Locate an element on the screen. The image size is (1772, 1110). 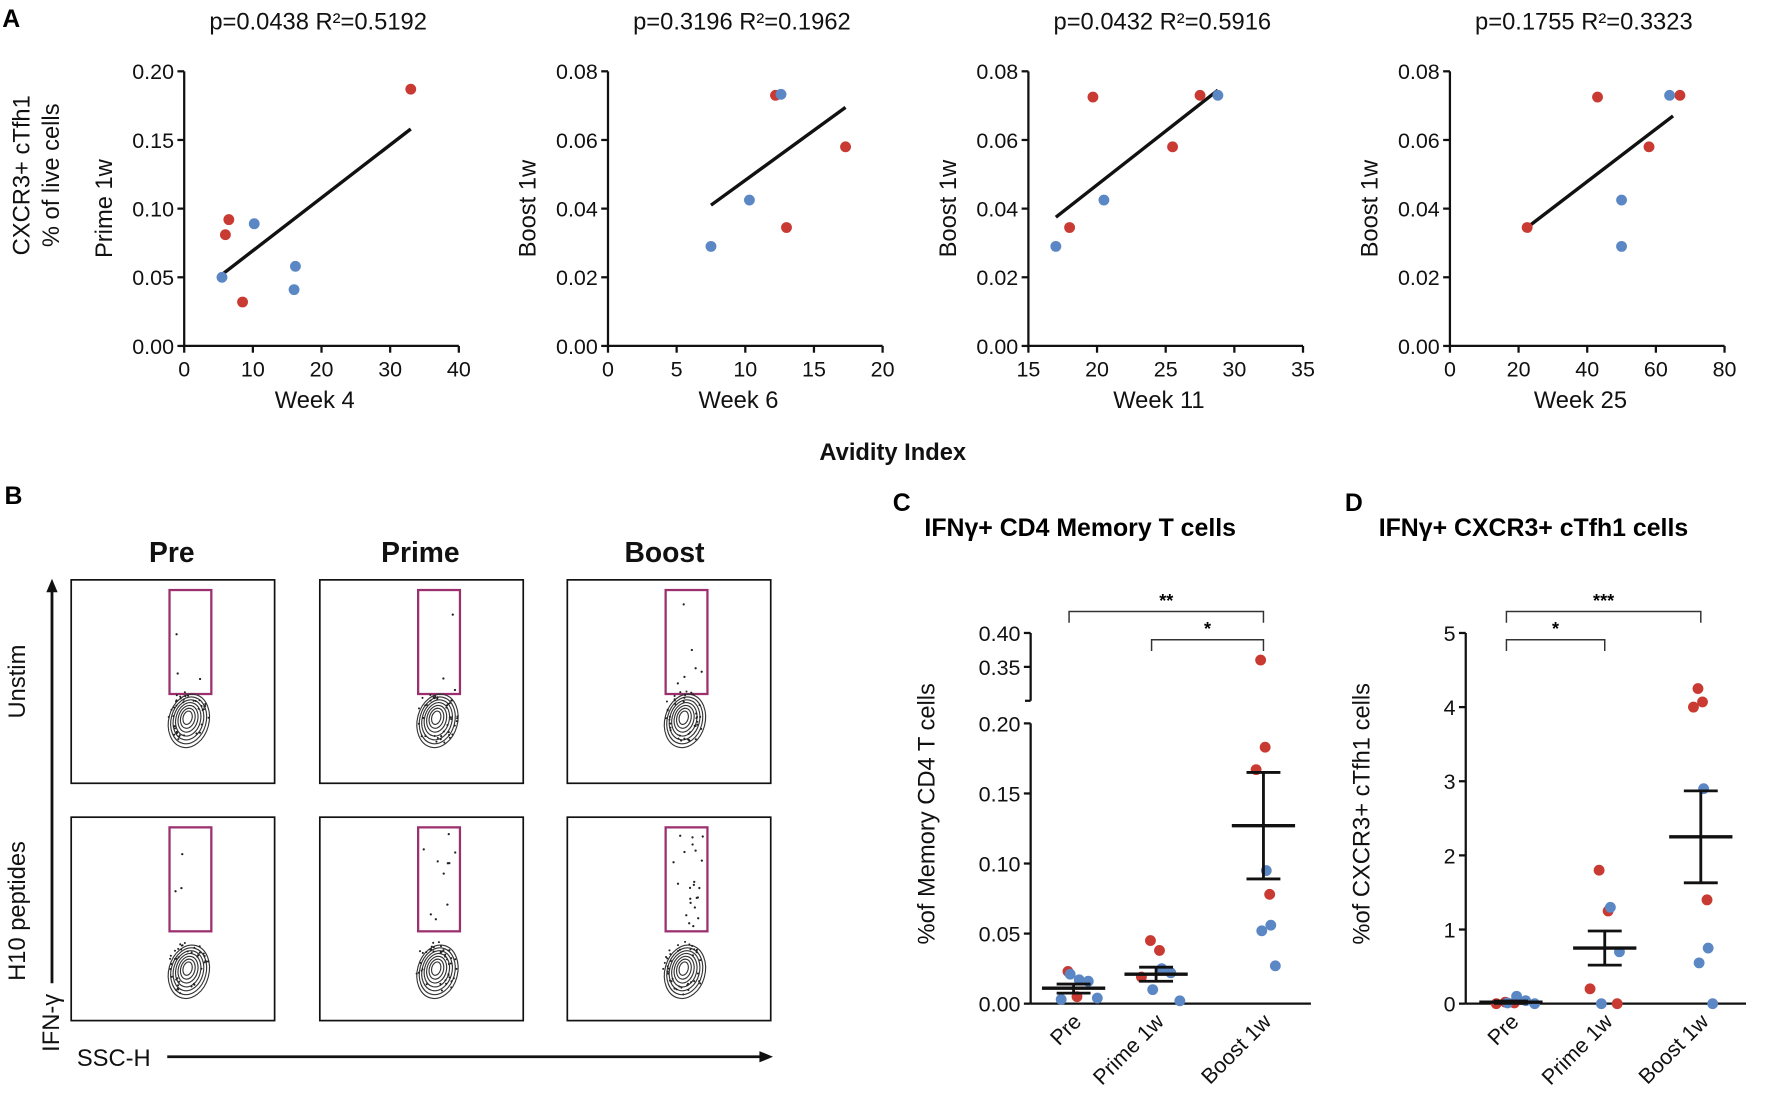
flow-plot-h10-pre is located at coordinates (173, 919).